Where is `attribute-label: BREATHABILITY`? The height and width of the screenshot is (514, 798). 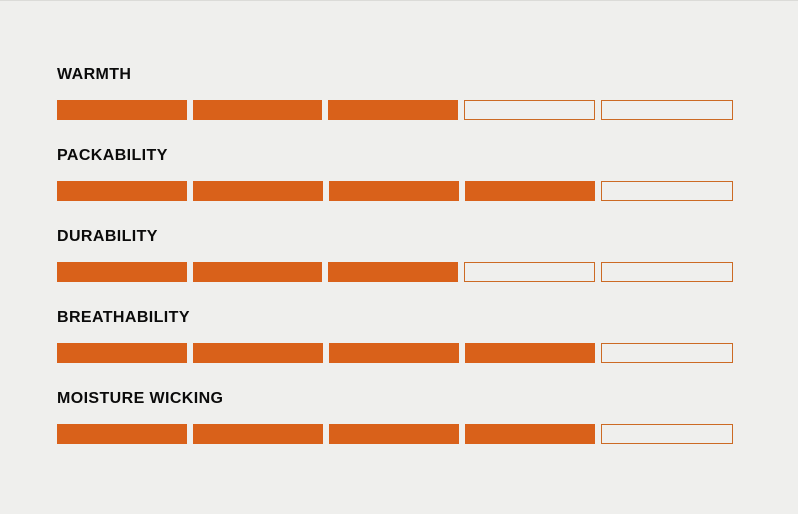
attribute-label: BREATHABILITY is located at coordinates (123, 317).